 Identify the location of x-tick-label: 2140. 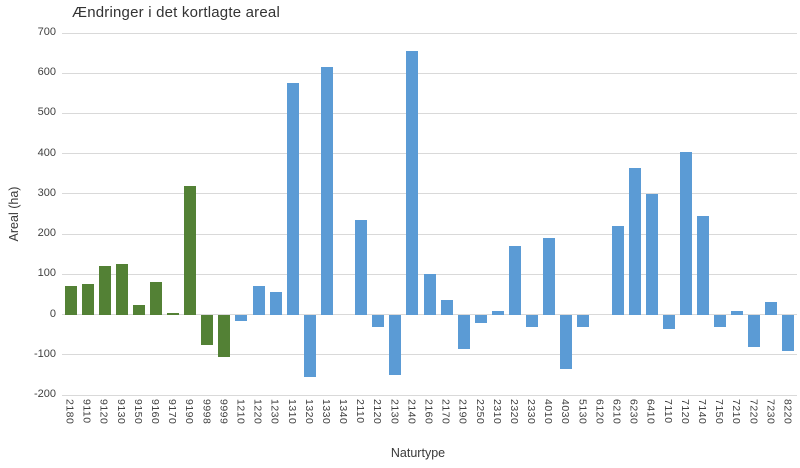
(411, 412).